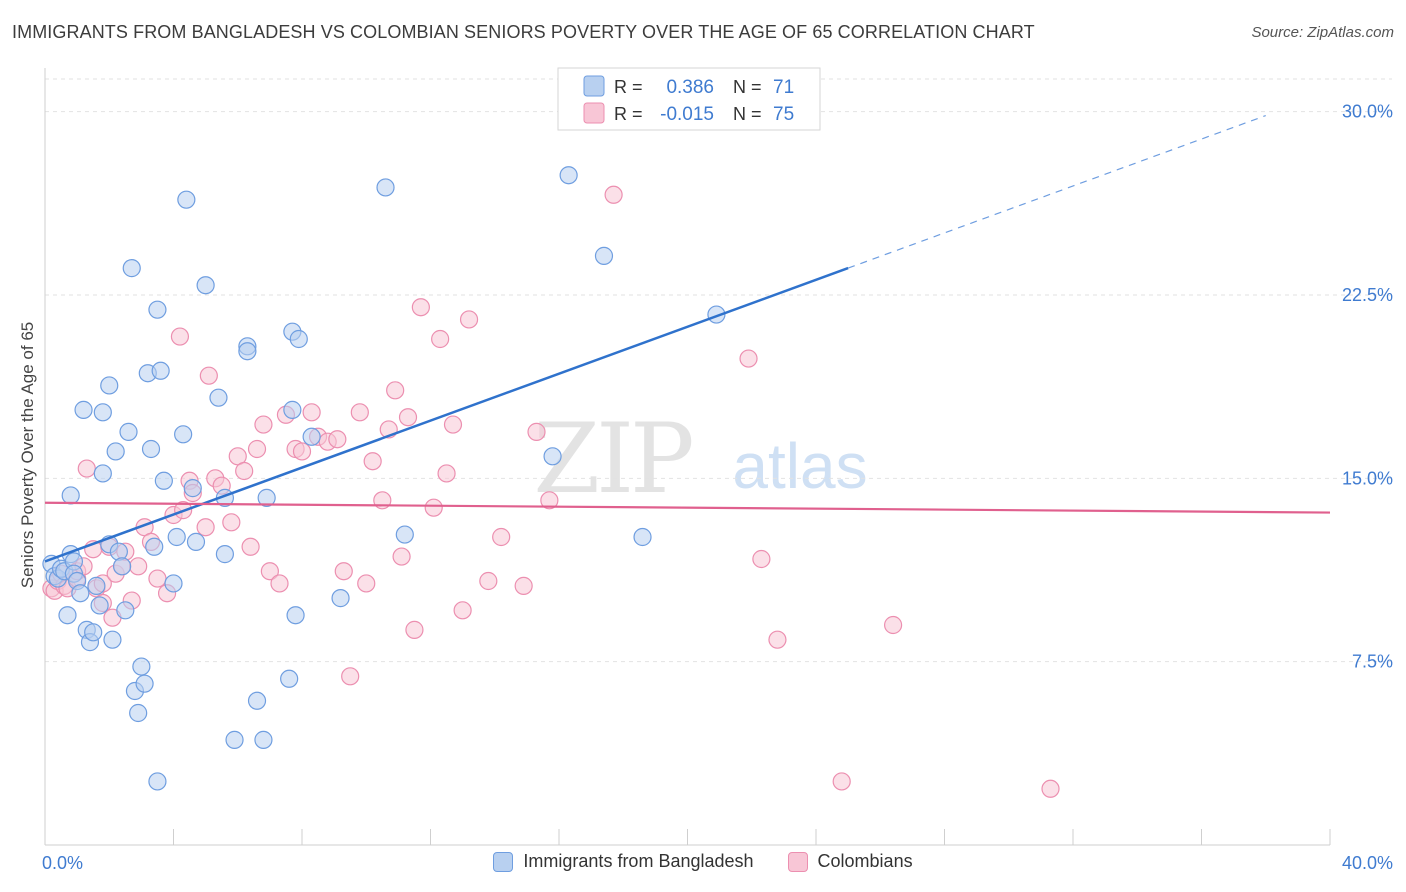 The width and height of the screenshot is (1406, 892). What do you see at coordinates (503, 861) in the screenshot?
I see `legend-swatch-bangladesh` at bounding box center [503, 861].